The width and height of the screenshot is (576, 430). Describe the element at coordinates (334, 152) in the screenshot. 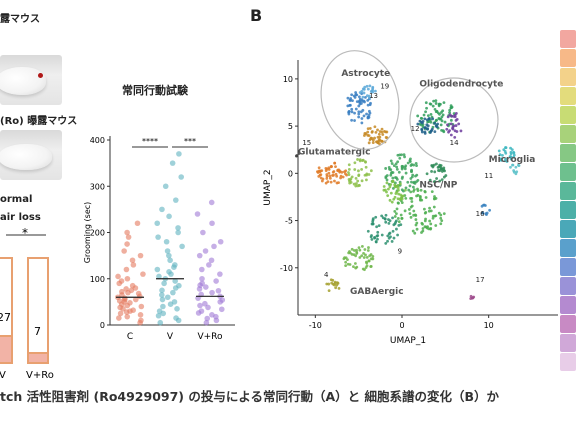

I see `cluster-label: Glutamatergic` at that location.